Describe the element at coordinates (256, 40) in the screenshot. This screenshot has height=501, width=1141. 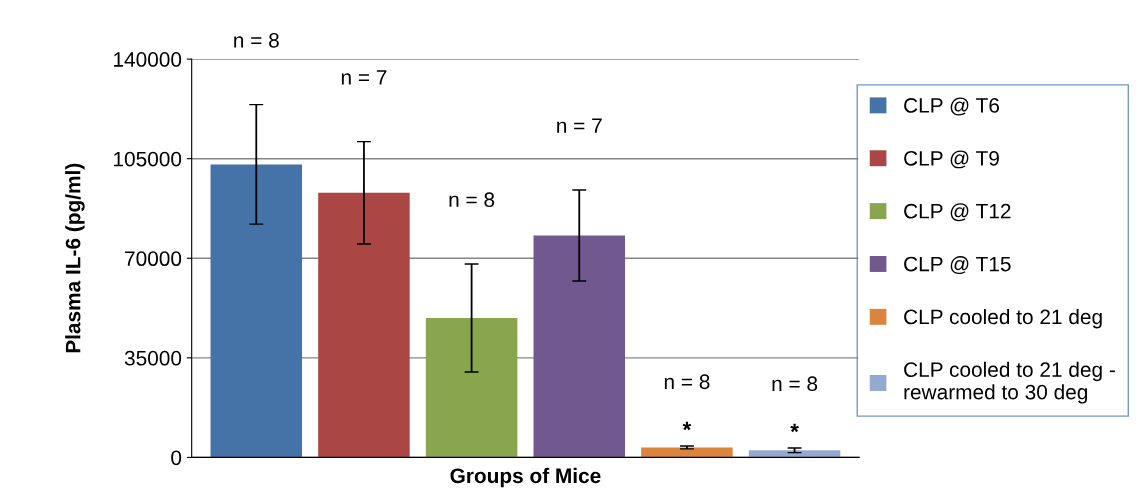
I see `text: n = 8` at that location.